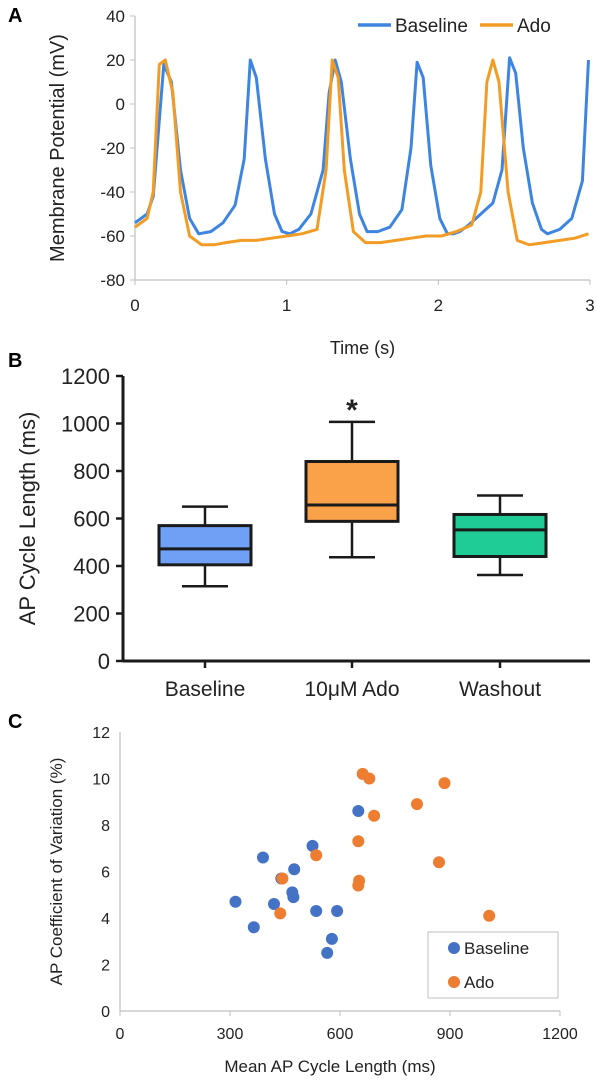 This screenshot has height=1081, width=597. What do you see at coordinates (91, 566) in the screenshot?
I see `y-tick-label: 400` at bounding box center [91, 566].